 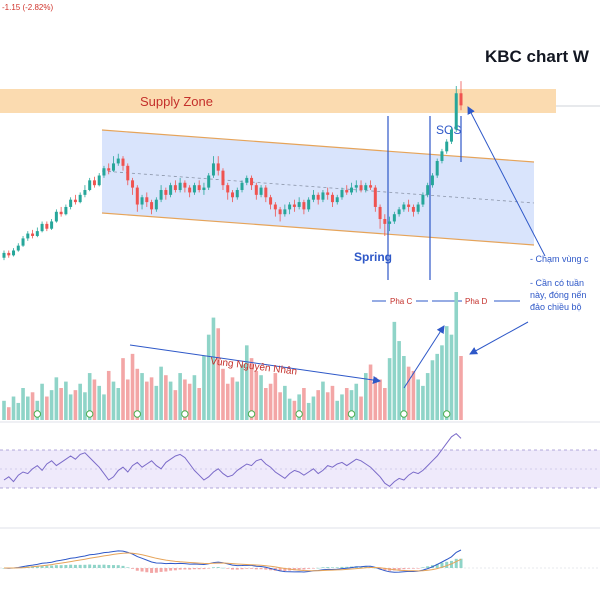 I want to click on event-marker-icon, so click(x=447, y=414).